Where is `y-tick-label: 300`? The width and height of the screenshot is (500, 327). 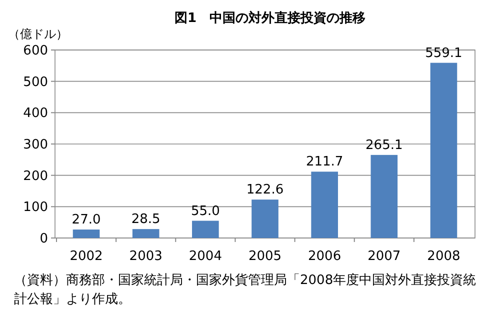
y-tick-label: 300 is located at coordinates (35, 145).